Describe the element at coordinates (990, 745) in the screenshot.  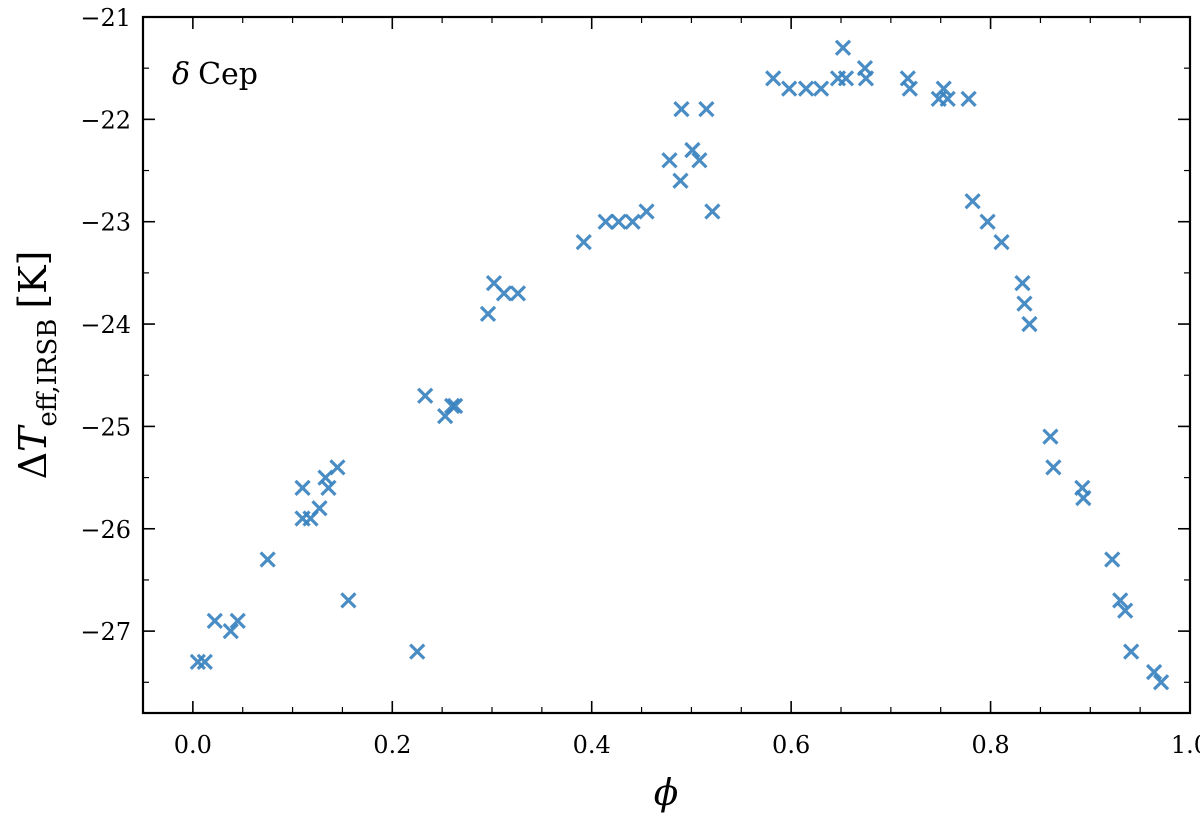
I see `x-tick-label: 0.8` at that location.